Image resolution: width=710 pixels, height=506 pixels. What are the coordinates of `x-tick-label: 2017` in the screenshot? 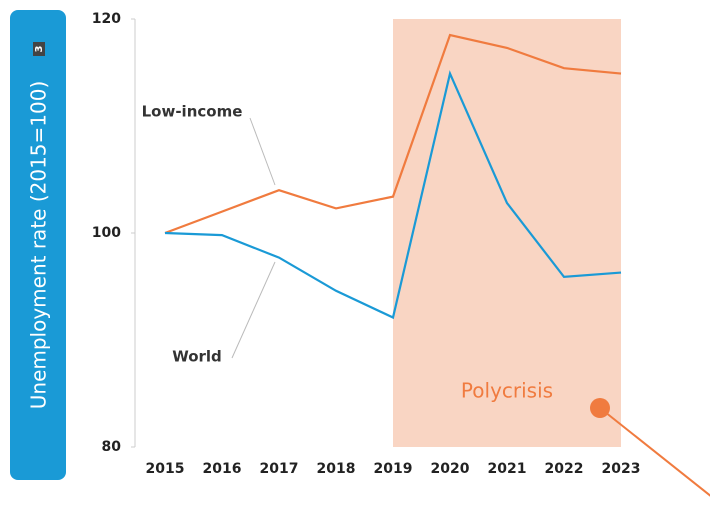 It's located at (279, 469).